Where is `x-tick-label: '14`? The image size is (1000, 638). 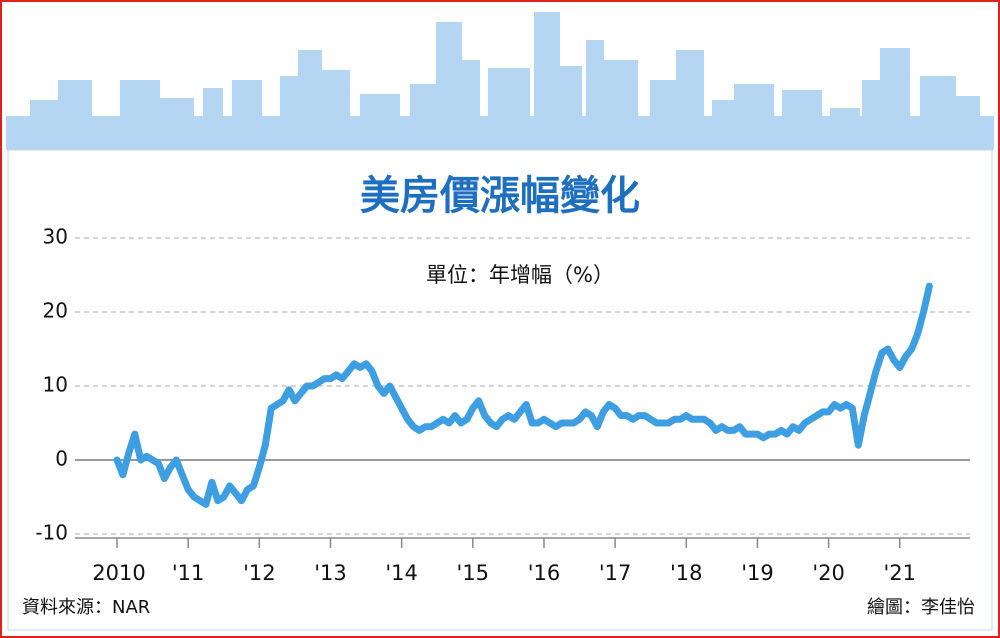 x-tick-label: '14 is located at coordinates (401, 573).